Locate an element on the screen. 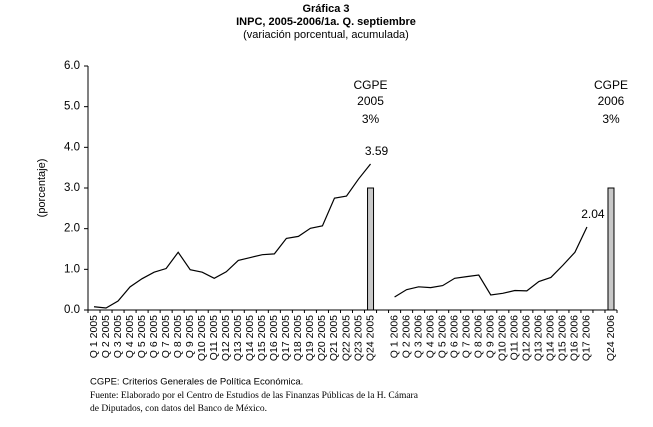  x-tick-label: Q24 2005 is located at coordinates (370, 338).